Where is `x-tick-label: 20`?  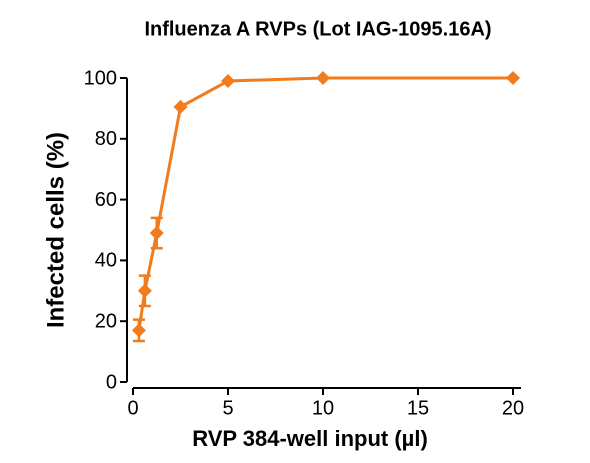
x-tick-label: 20 is located at coordinates (513, 408).